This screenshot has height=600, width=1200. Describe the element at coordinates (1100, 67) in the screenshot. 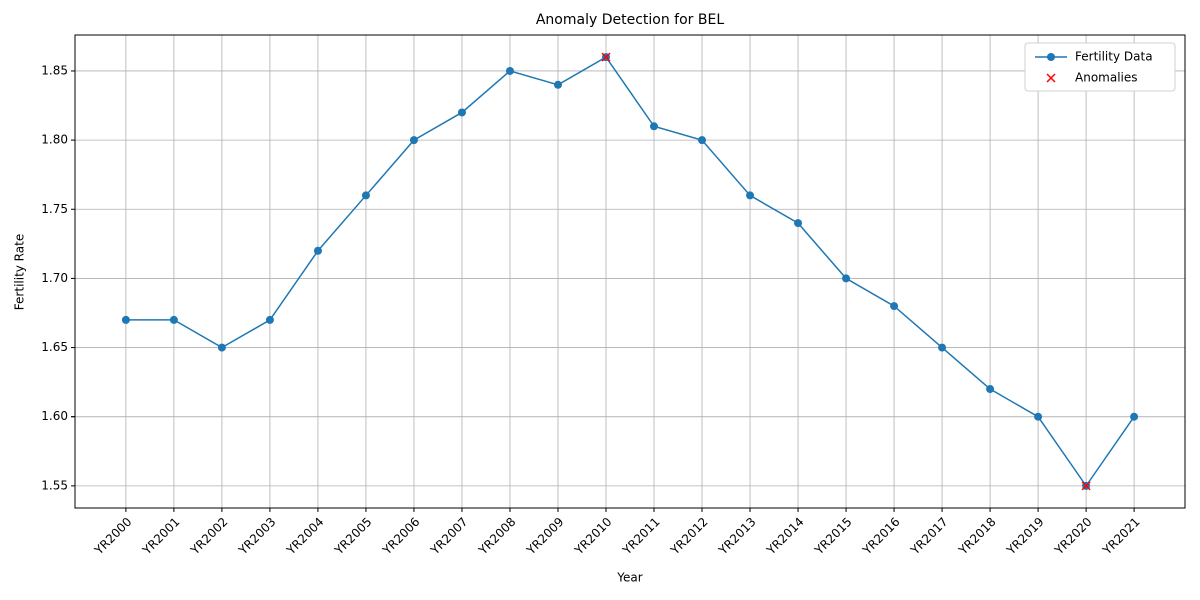

I see `legend-box` at that location.